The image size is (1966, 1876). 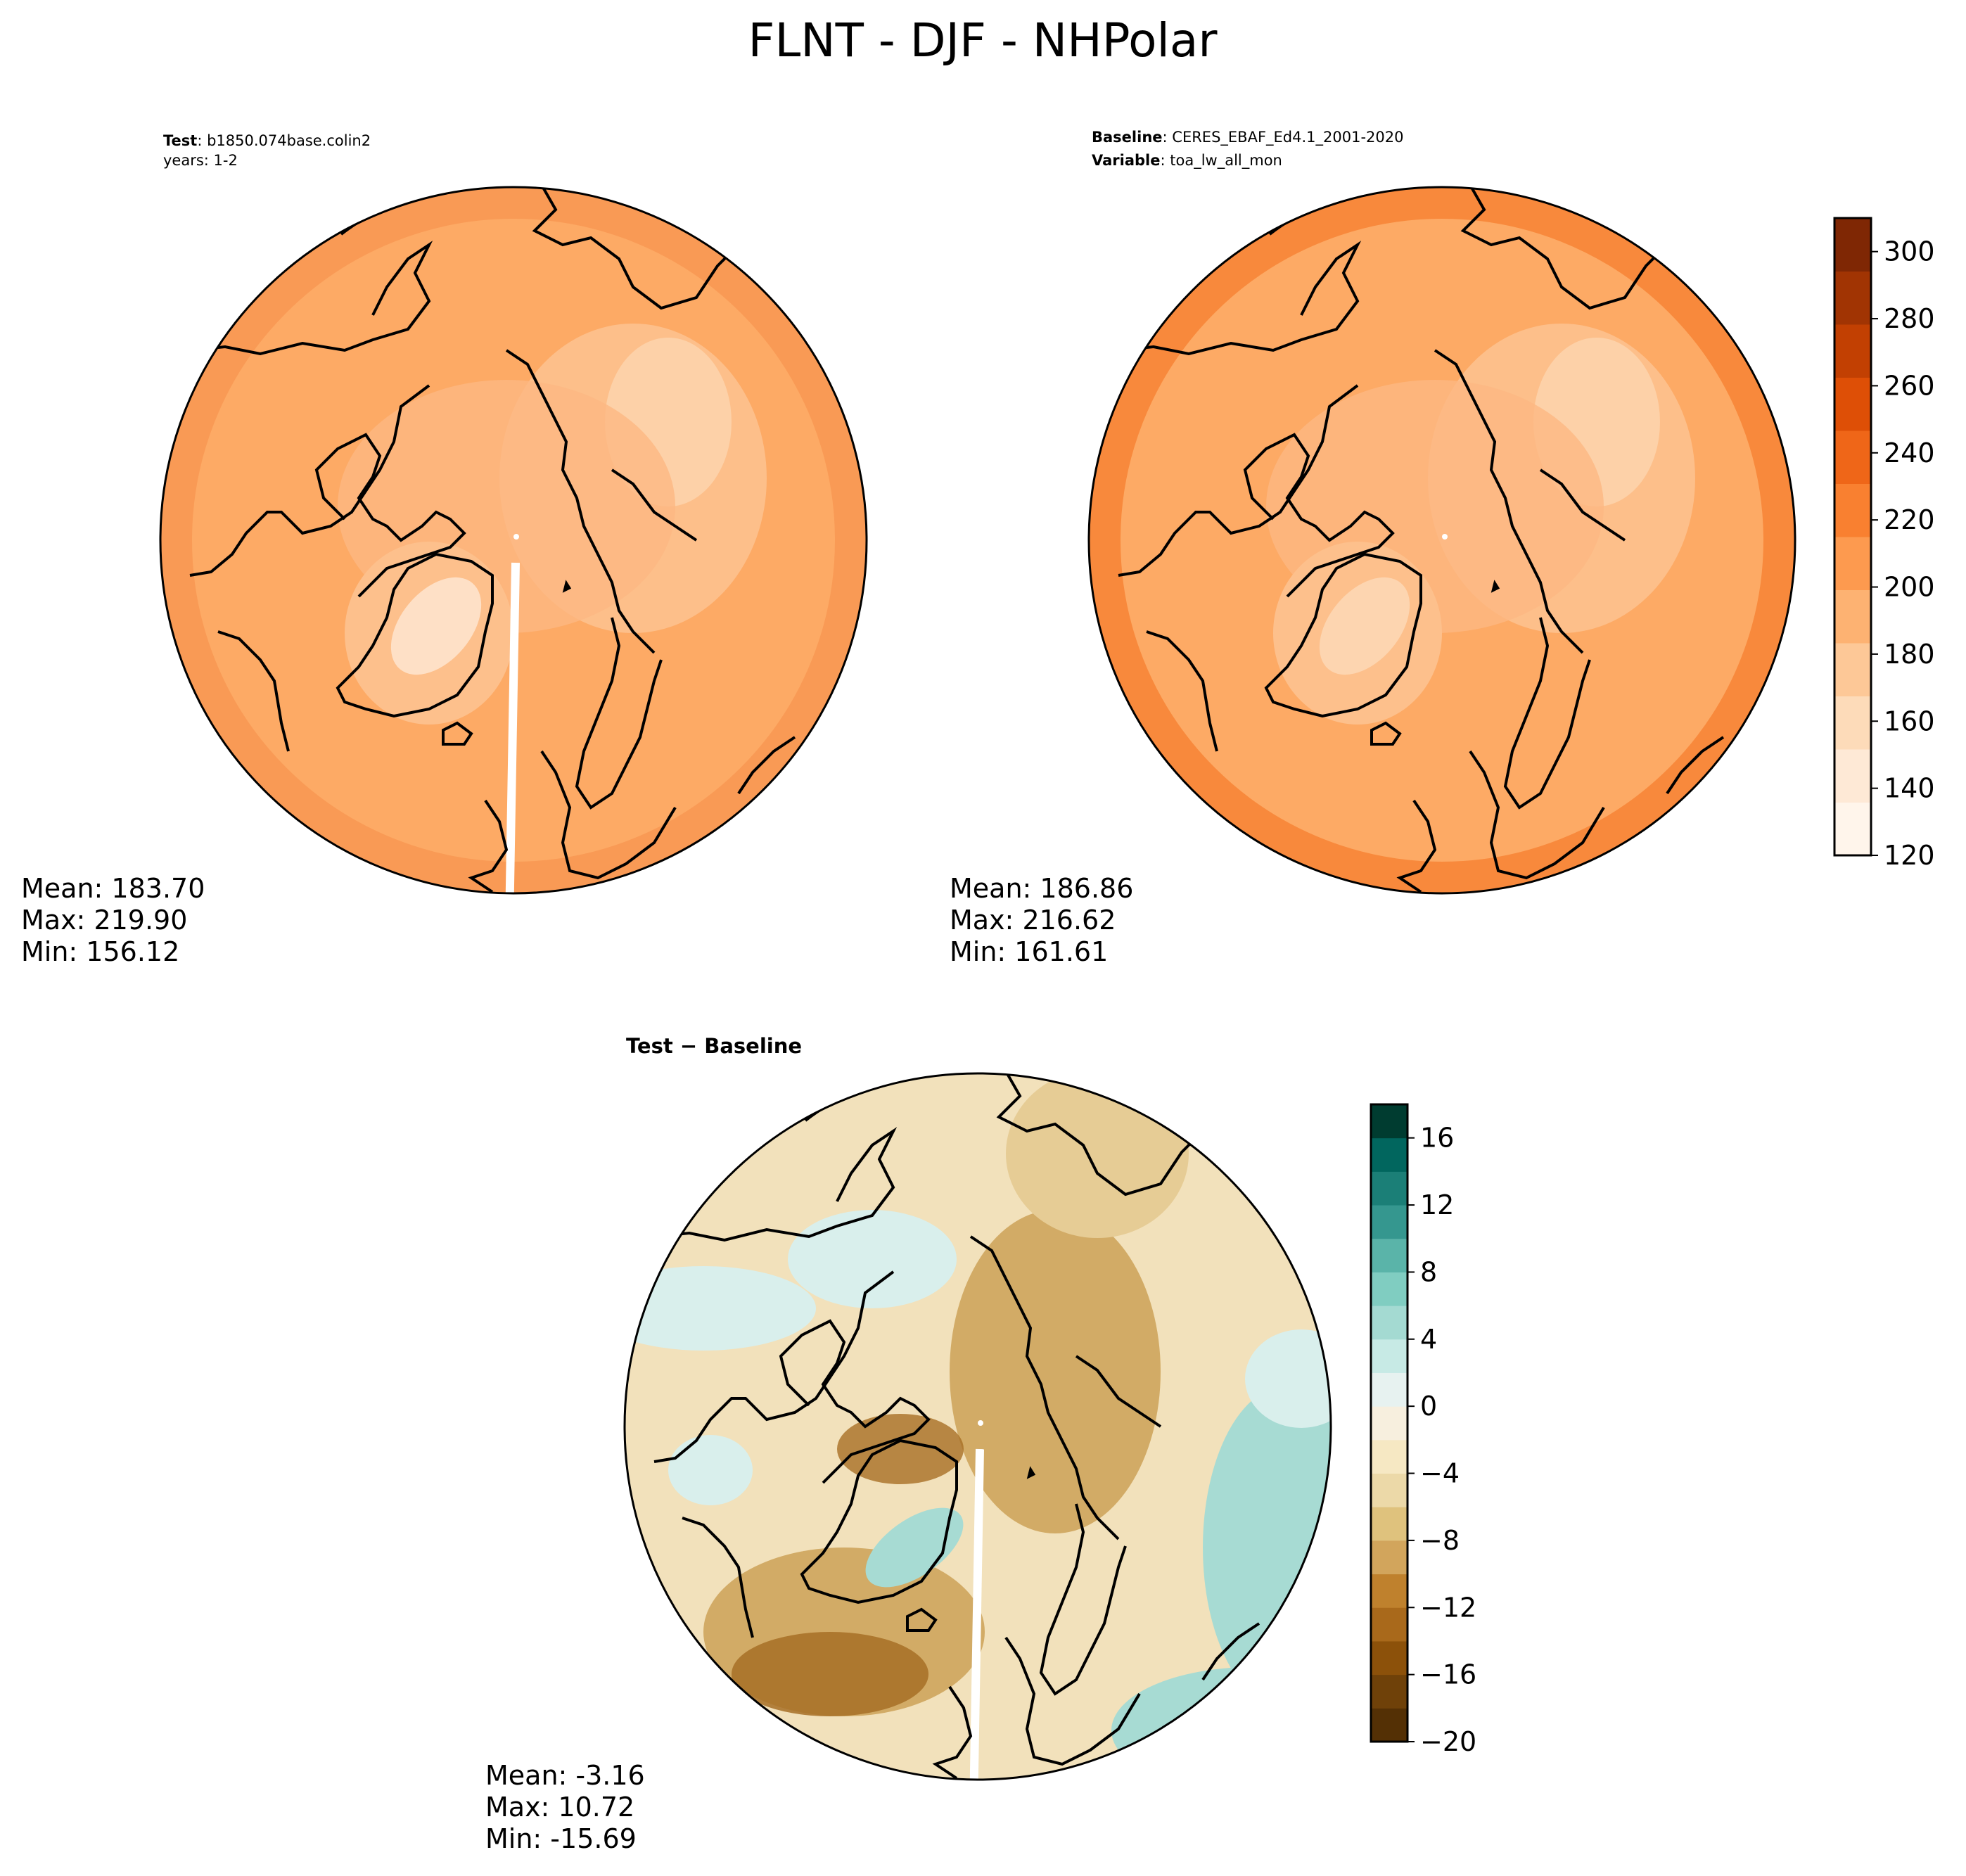 I want to click on colorbar-tick-label: 300, so click(x=1909, y=251).